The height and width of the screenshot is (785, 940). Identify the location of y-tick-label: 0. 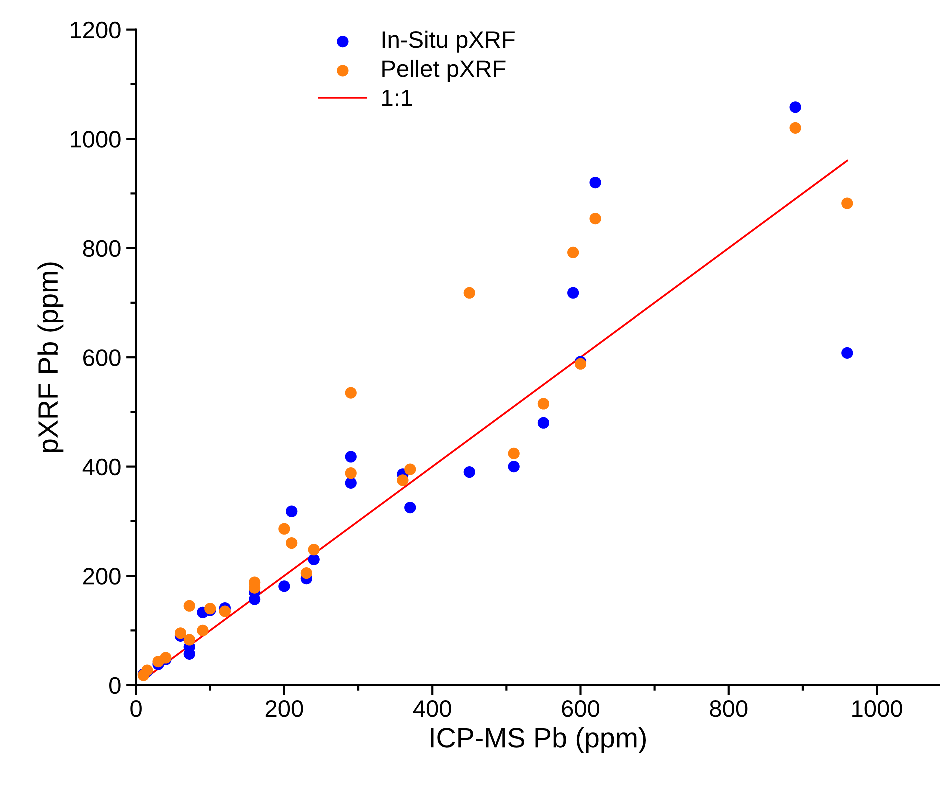
(115, 685).